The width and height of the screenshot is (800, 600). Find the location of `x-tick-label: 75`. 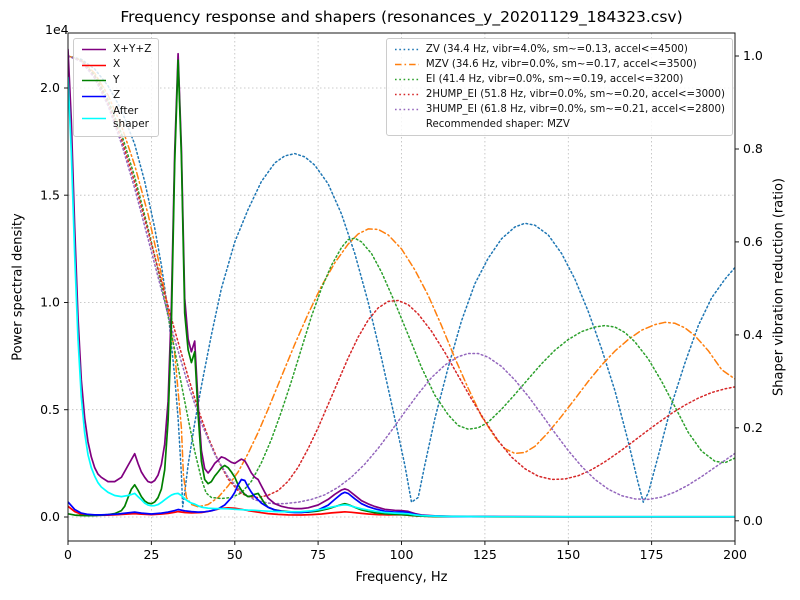

x-tick-label: 75 is located at coordinates (318, 554).